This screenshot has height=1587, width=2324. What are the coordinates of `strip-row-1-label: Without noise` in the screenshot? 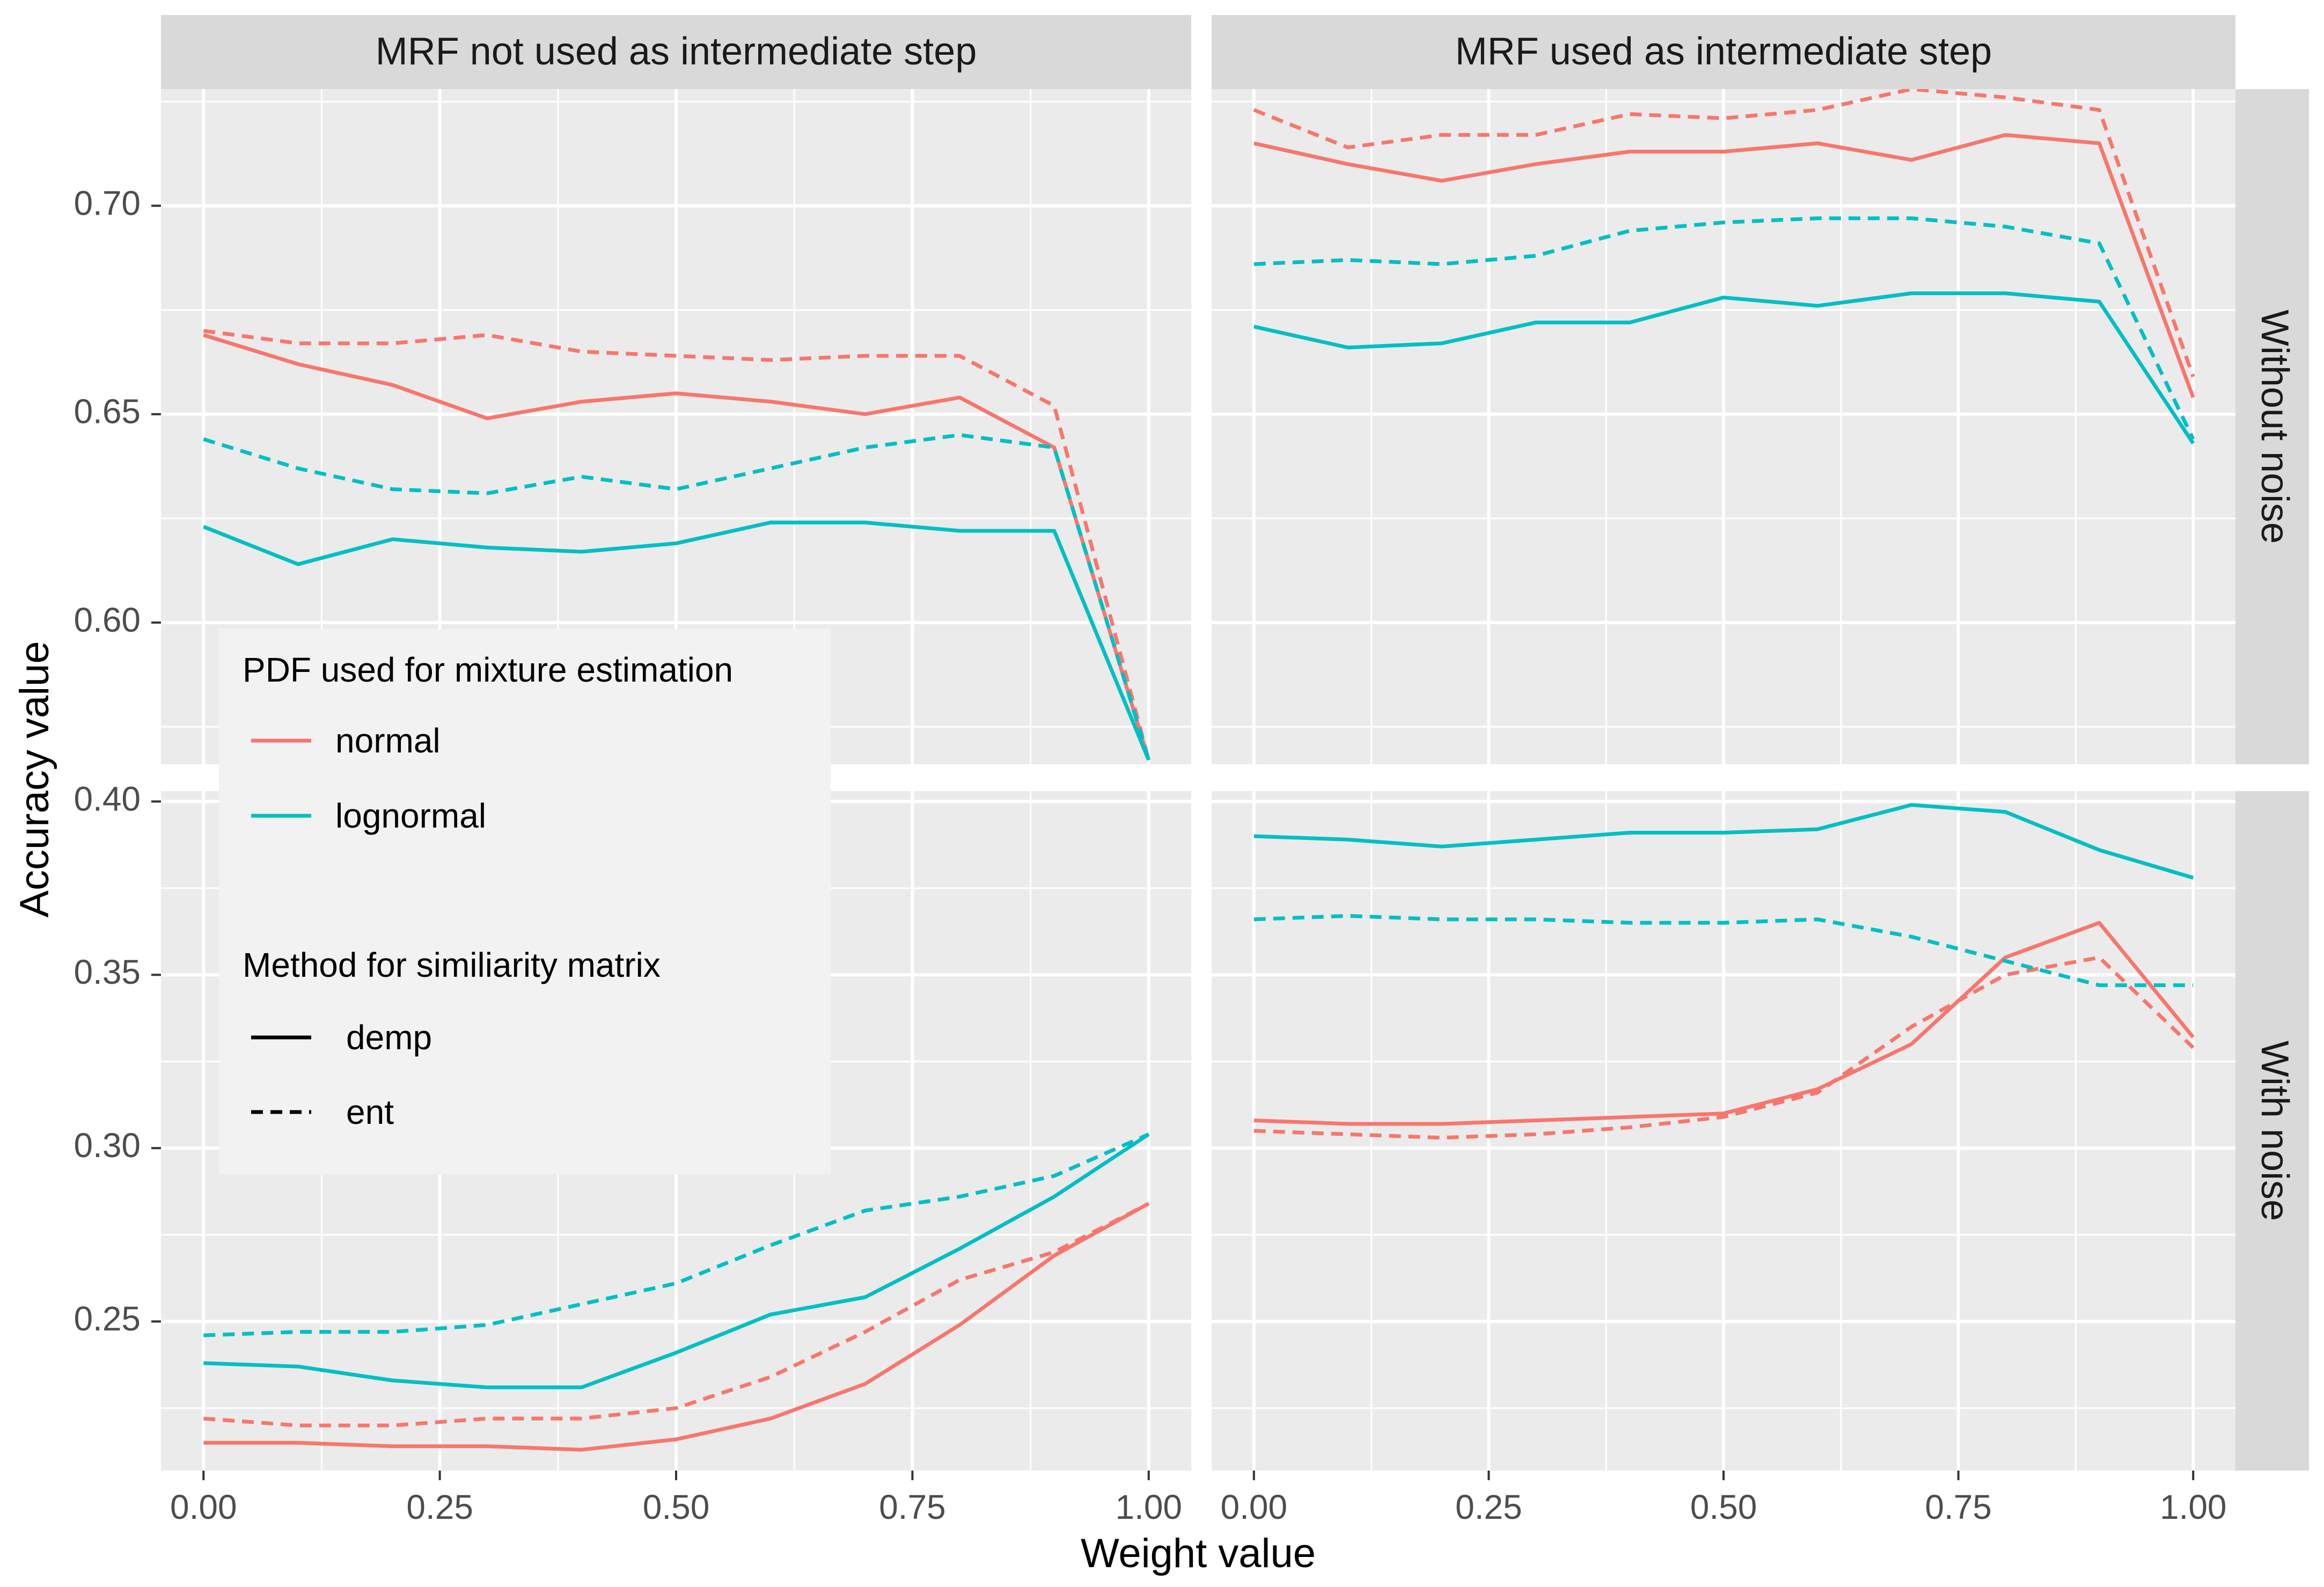 It's located at (2274, 427).